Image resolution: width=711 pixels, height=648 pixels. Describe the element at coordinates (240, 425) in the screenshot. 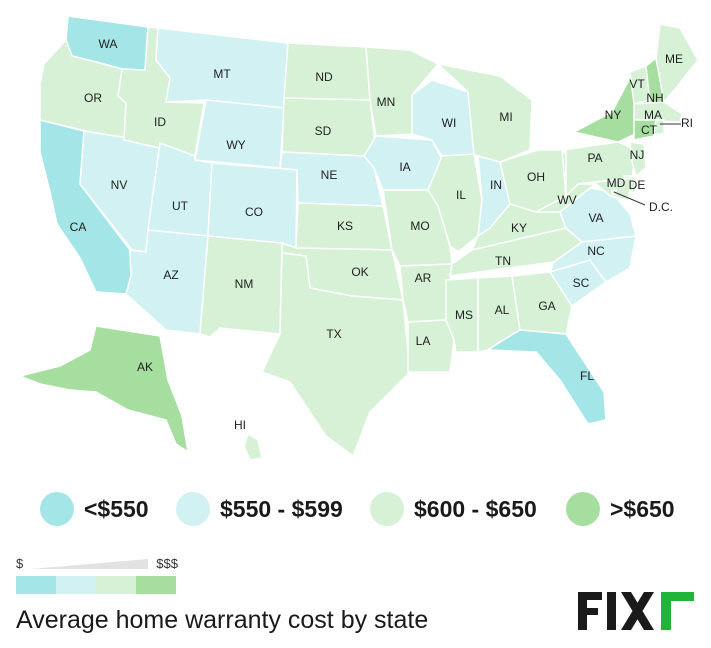

I see `state-label-hi: HI` at that location.